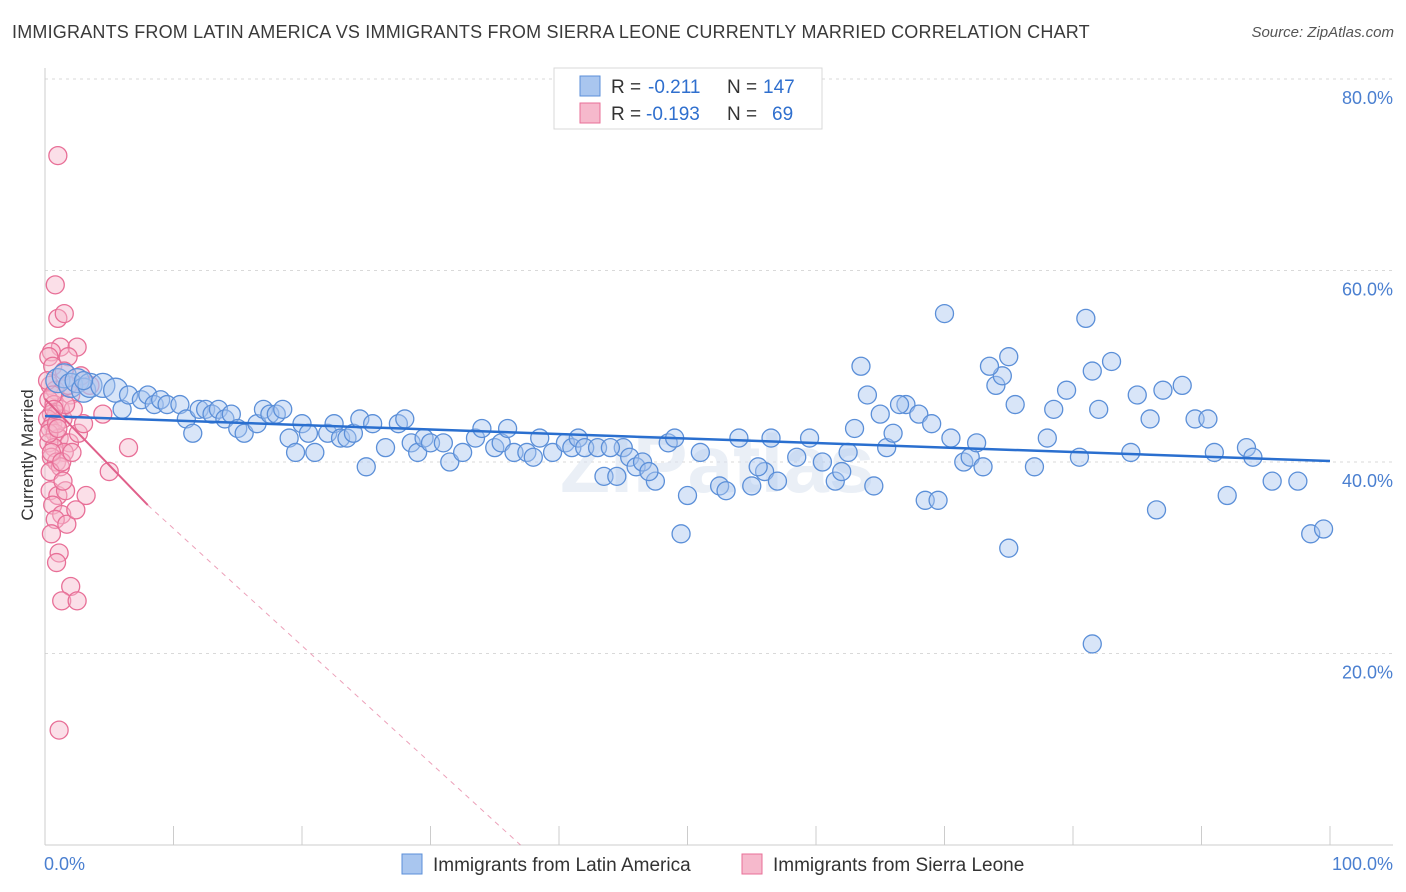 This screenshot has height=892, width=1406. I want to click on n-value-2: 69, so click(782, 114).